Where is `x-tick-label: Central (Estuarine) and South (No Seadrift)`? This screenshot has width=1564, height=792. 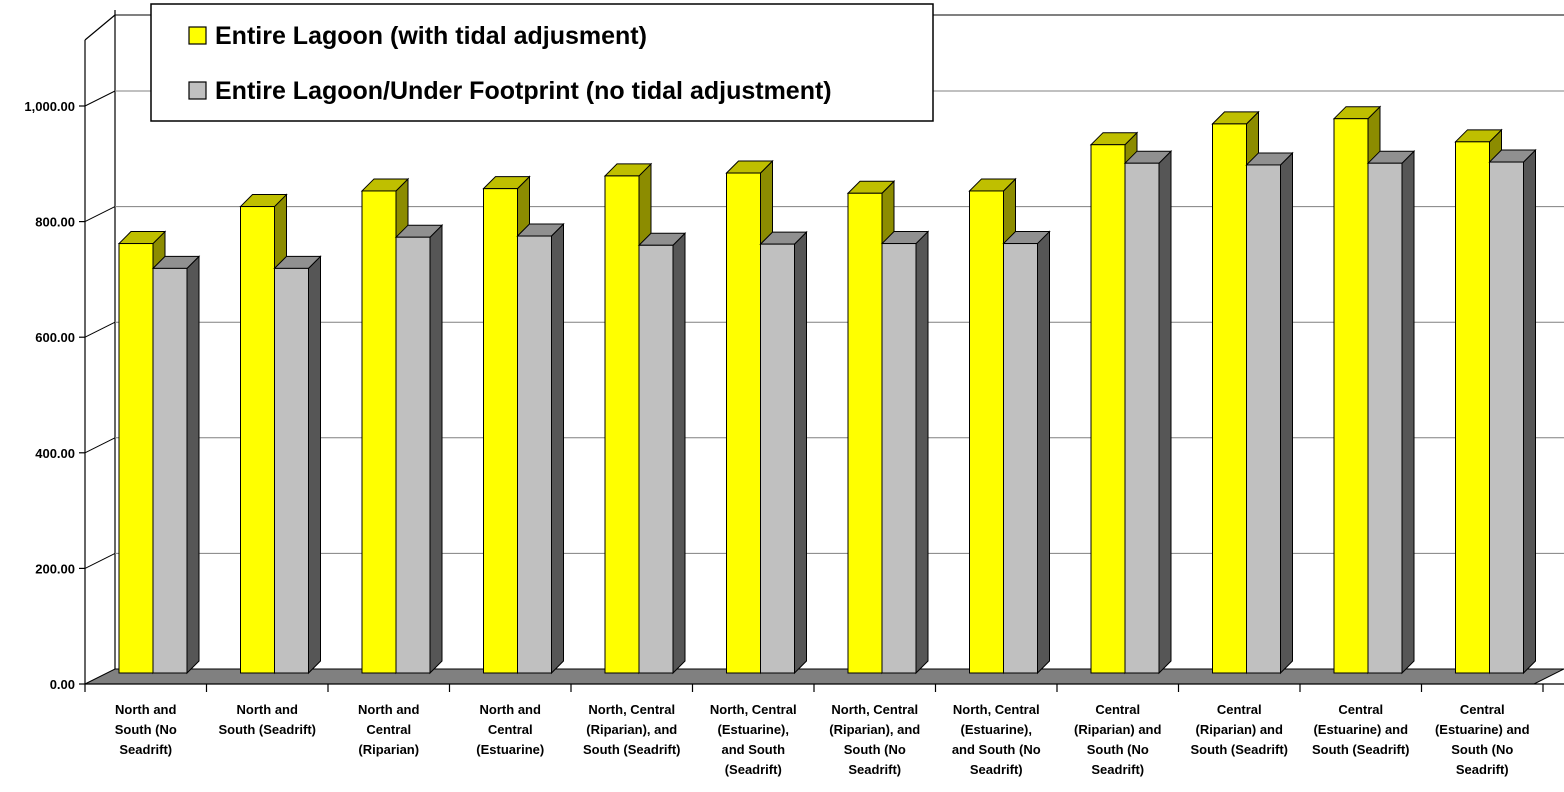
x-tick-label: Central (Estuarine) and South (No Seadrift) is located at coordinates (1482, 739).